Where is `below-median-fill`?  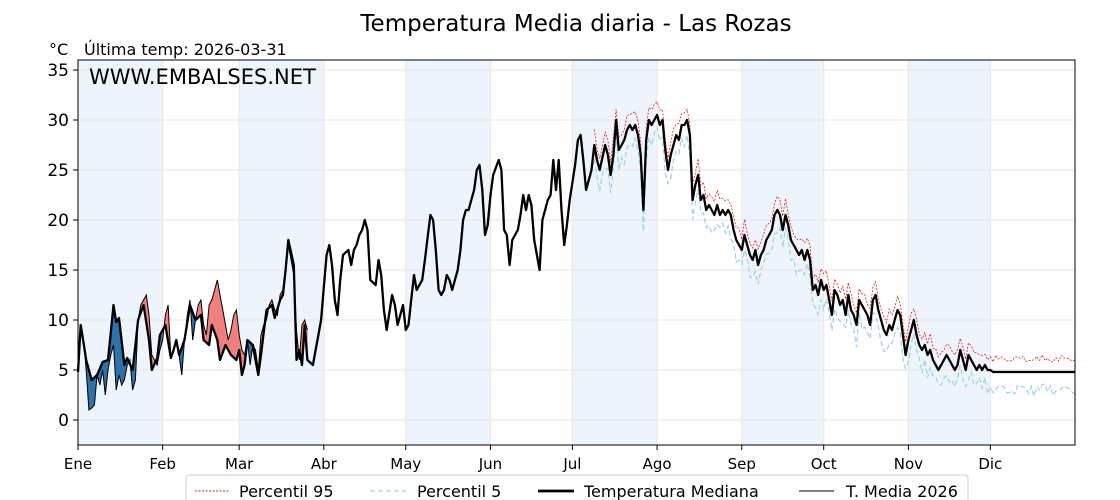
below-median-fill is located at coordinates (93, 392).